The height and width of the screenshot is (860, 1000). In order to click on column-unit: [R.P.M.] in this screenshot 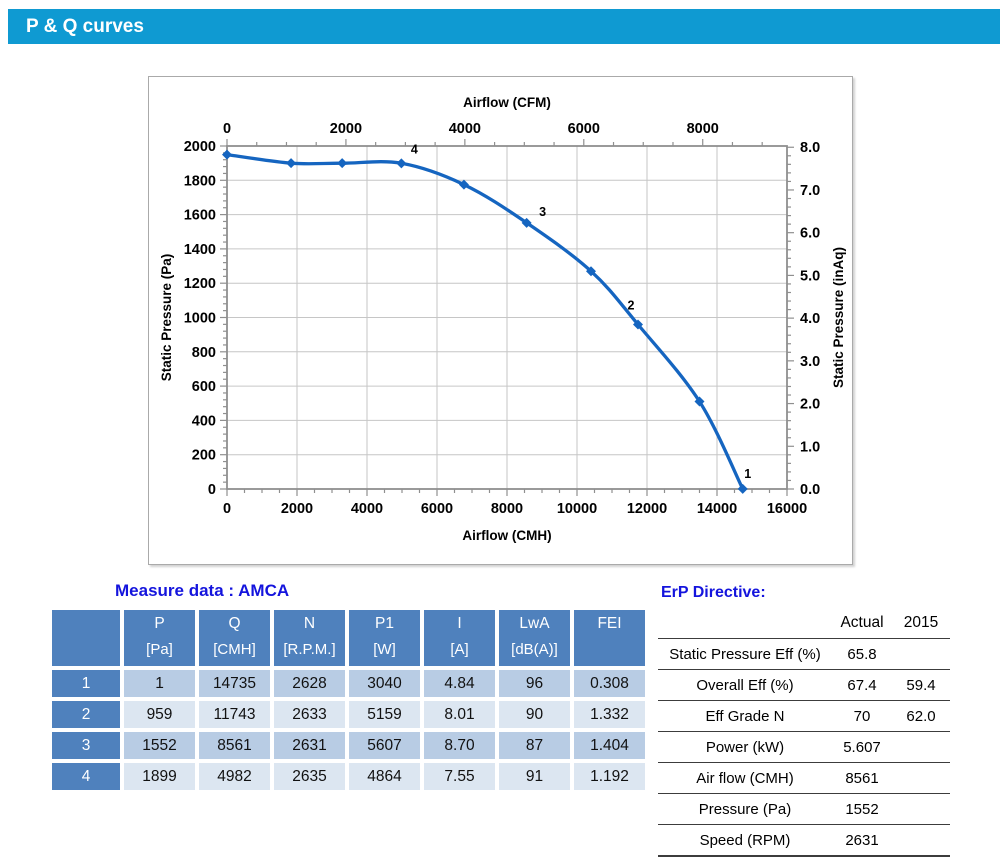, I will do `click(309, 649)`.